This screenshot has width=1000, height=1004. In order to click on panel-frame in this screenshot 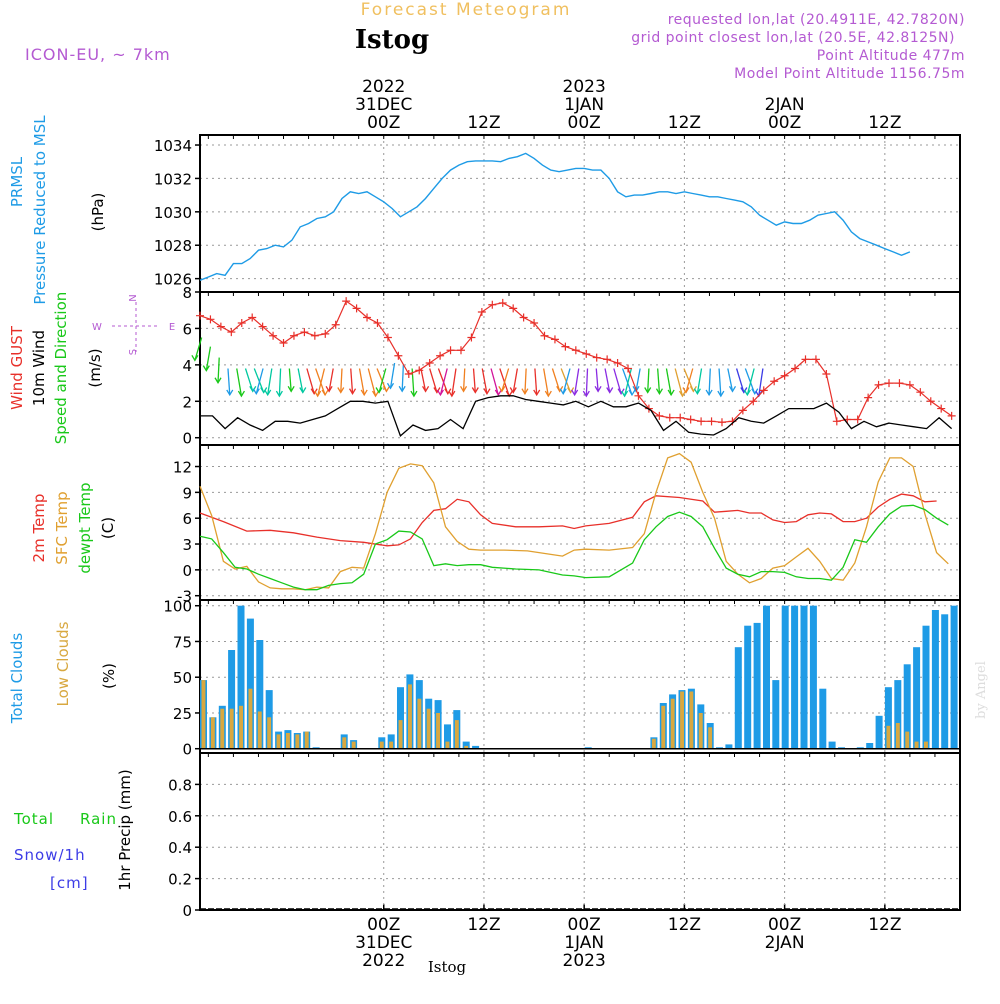, I will do `click(580, 213)`.